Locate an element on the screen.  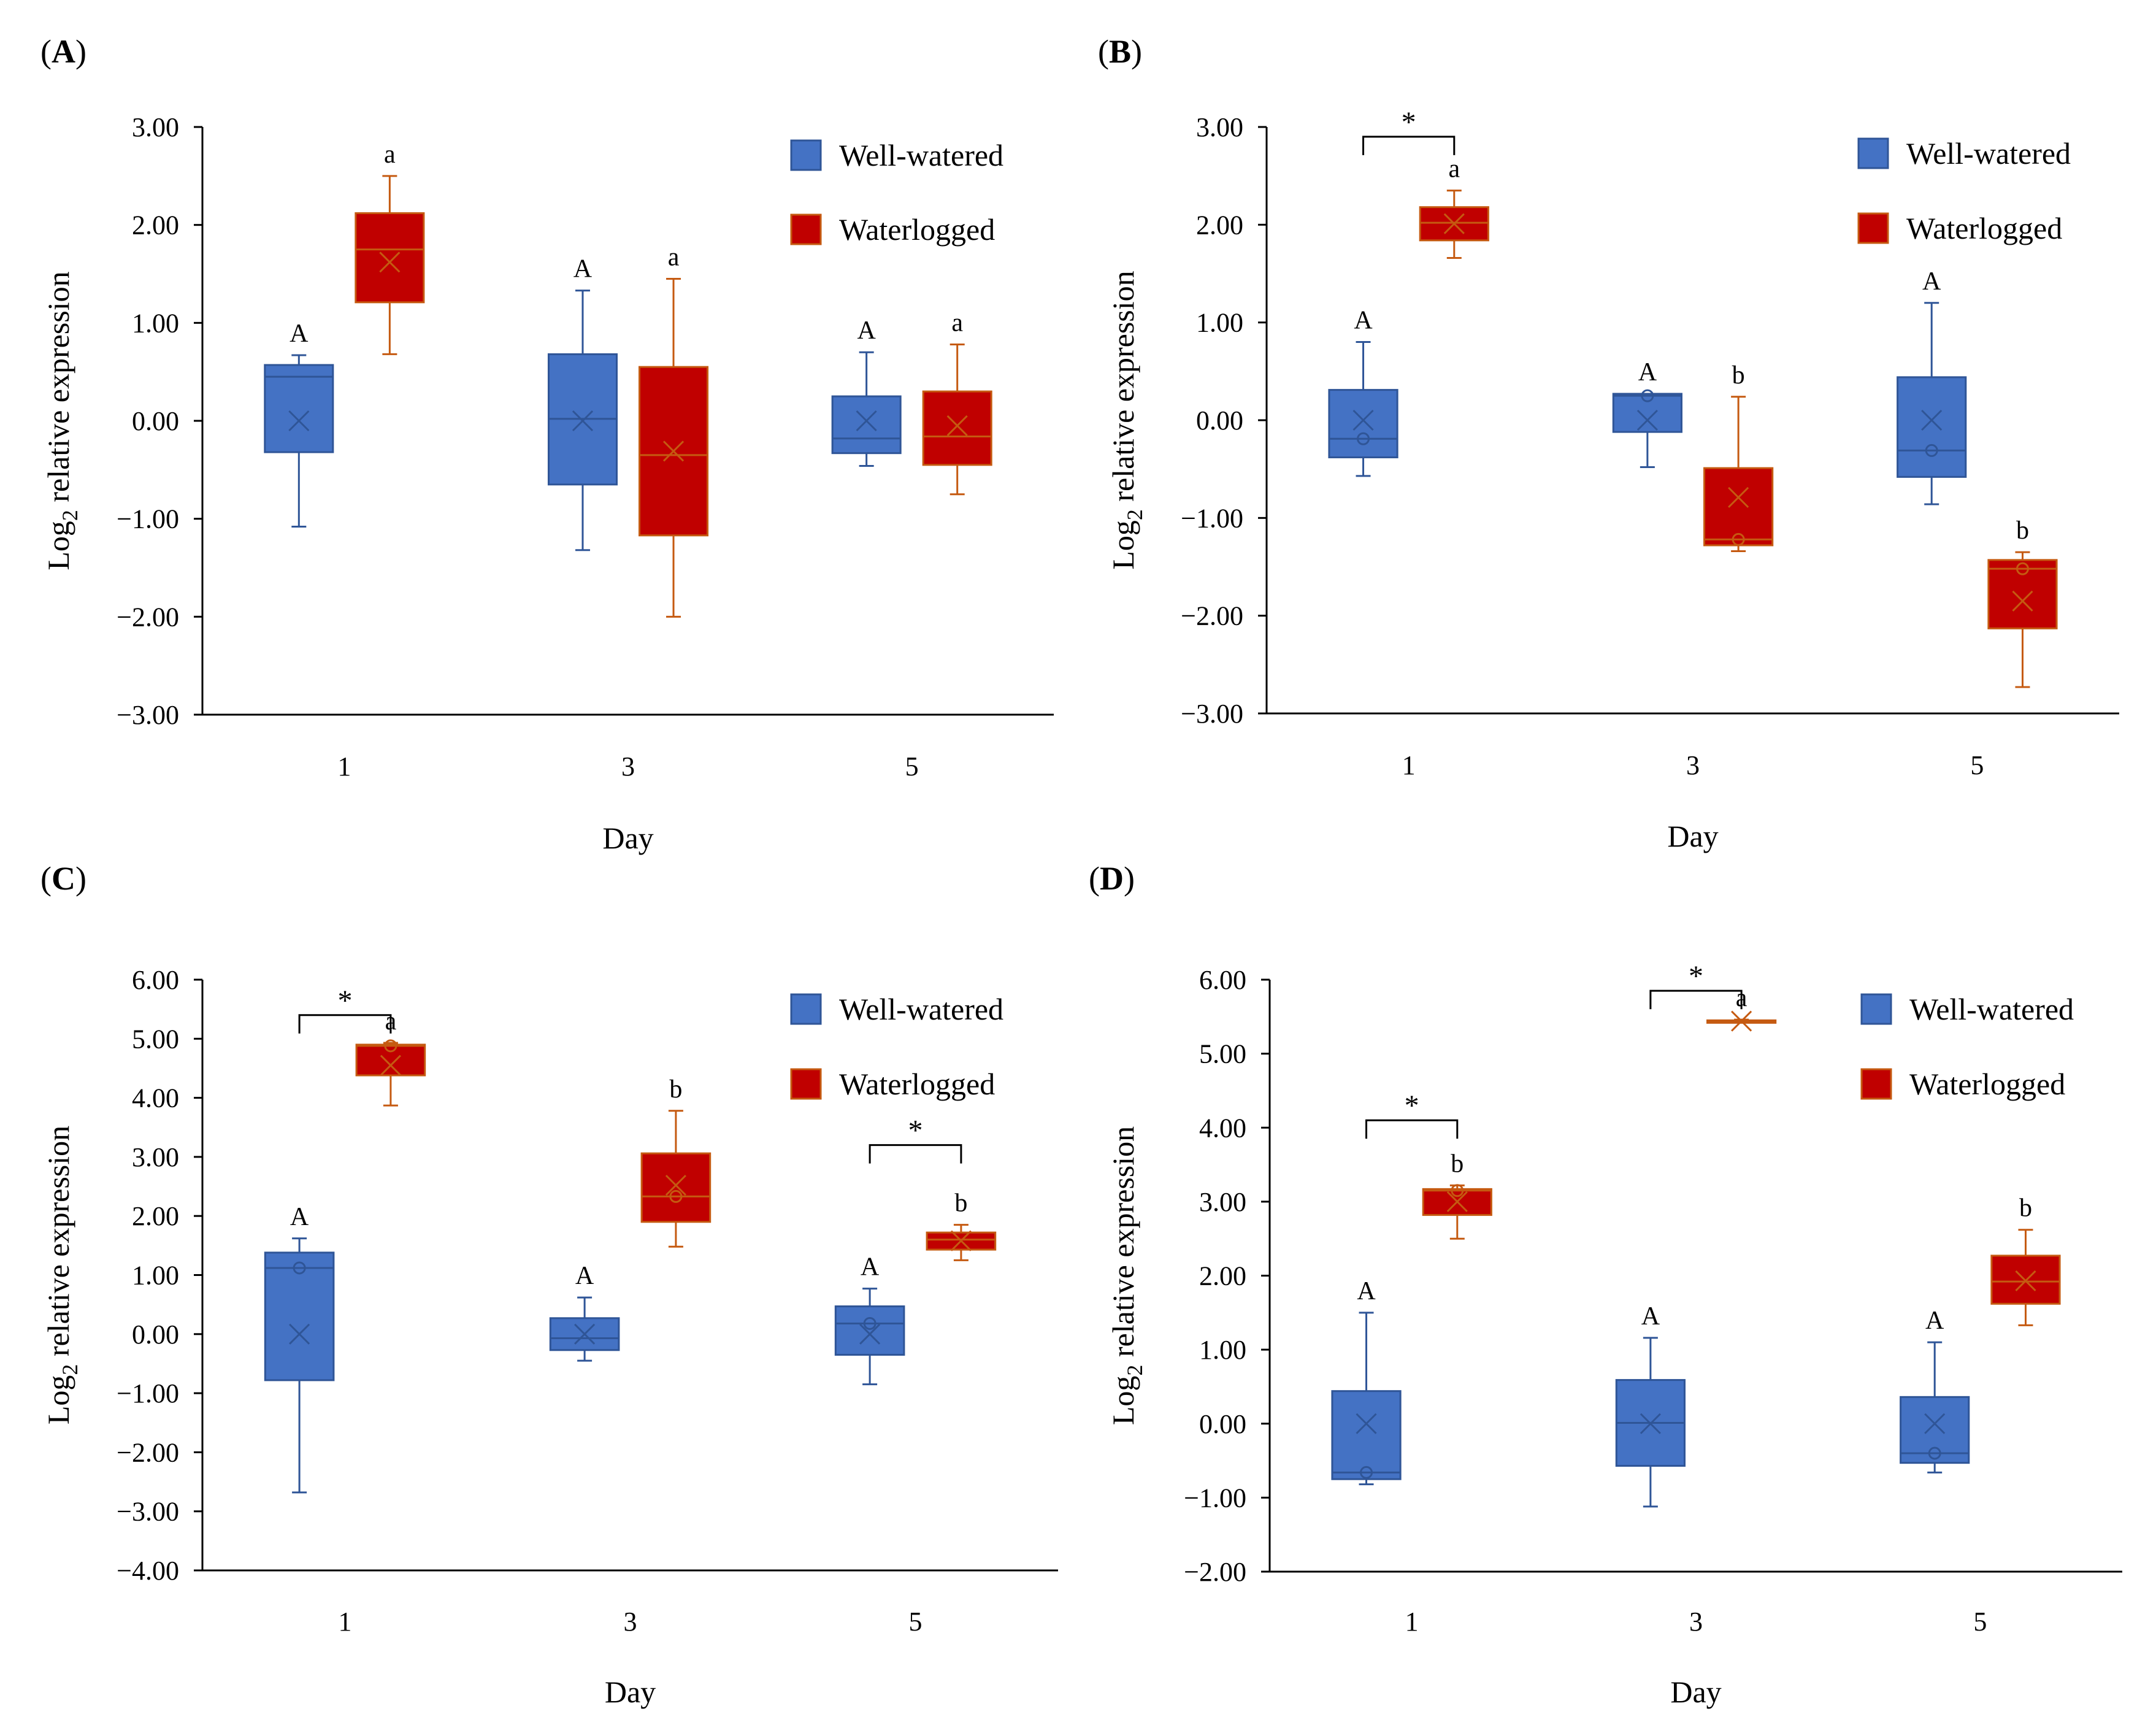
panel-label: (B) is located at coordinates (1120, 51).